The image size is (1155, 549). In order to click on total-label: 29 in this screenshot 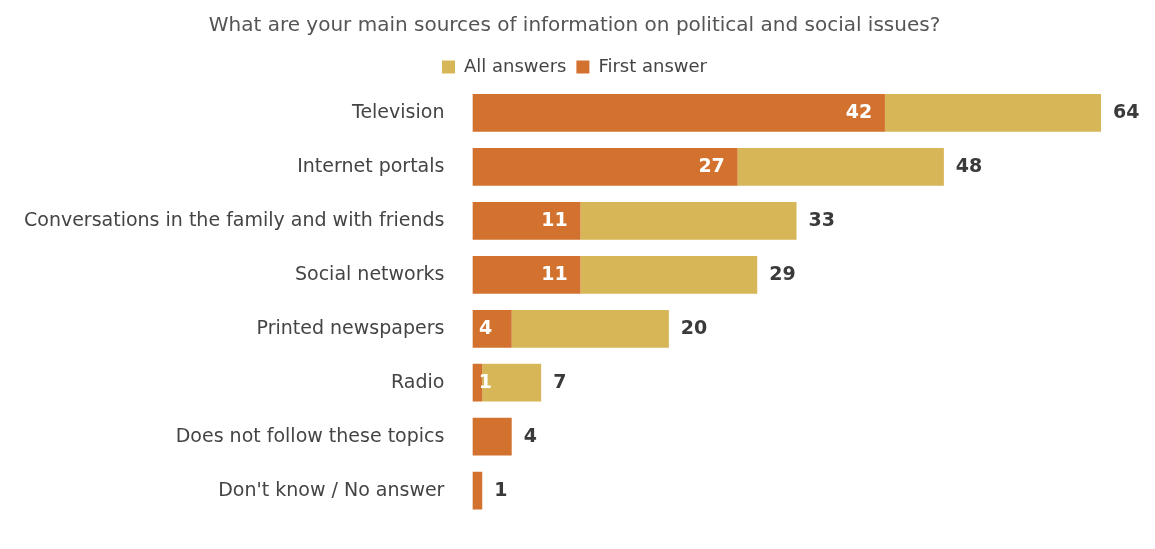, I will do `click(782, 272)`.